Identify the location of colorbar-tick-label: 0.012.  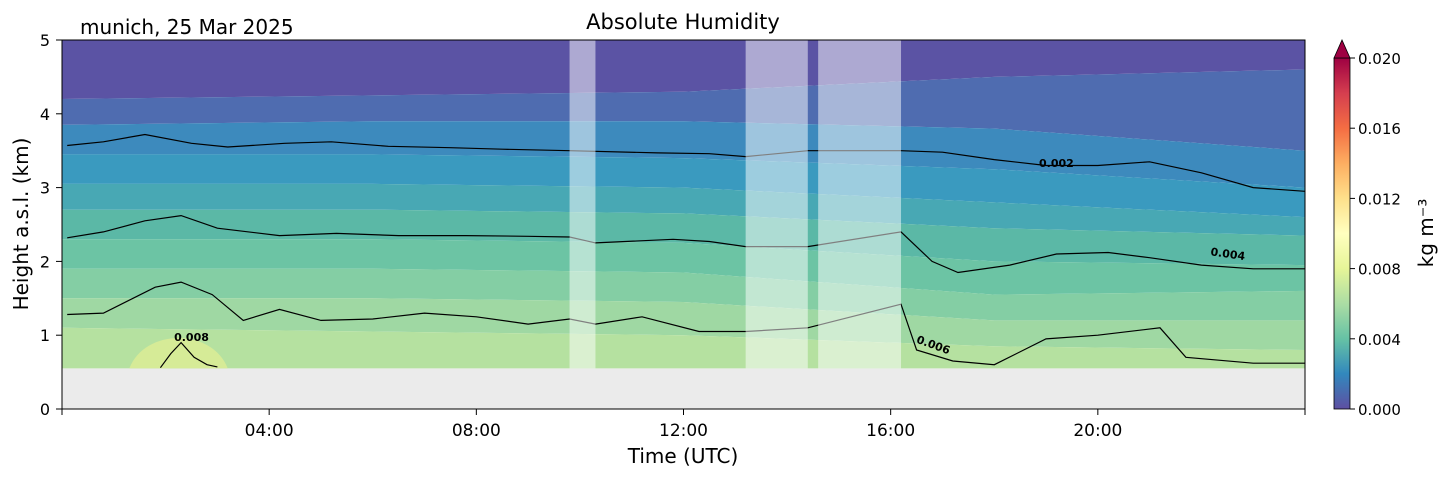
(1379, 199).